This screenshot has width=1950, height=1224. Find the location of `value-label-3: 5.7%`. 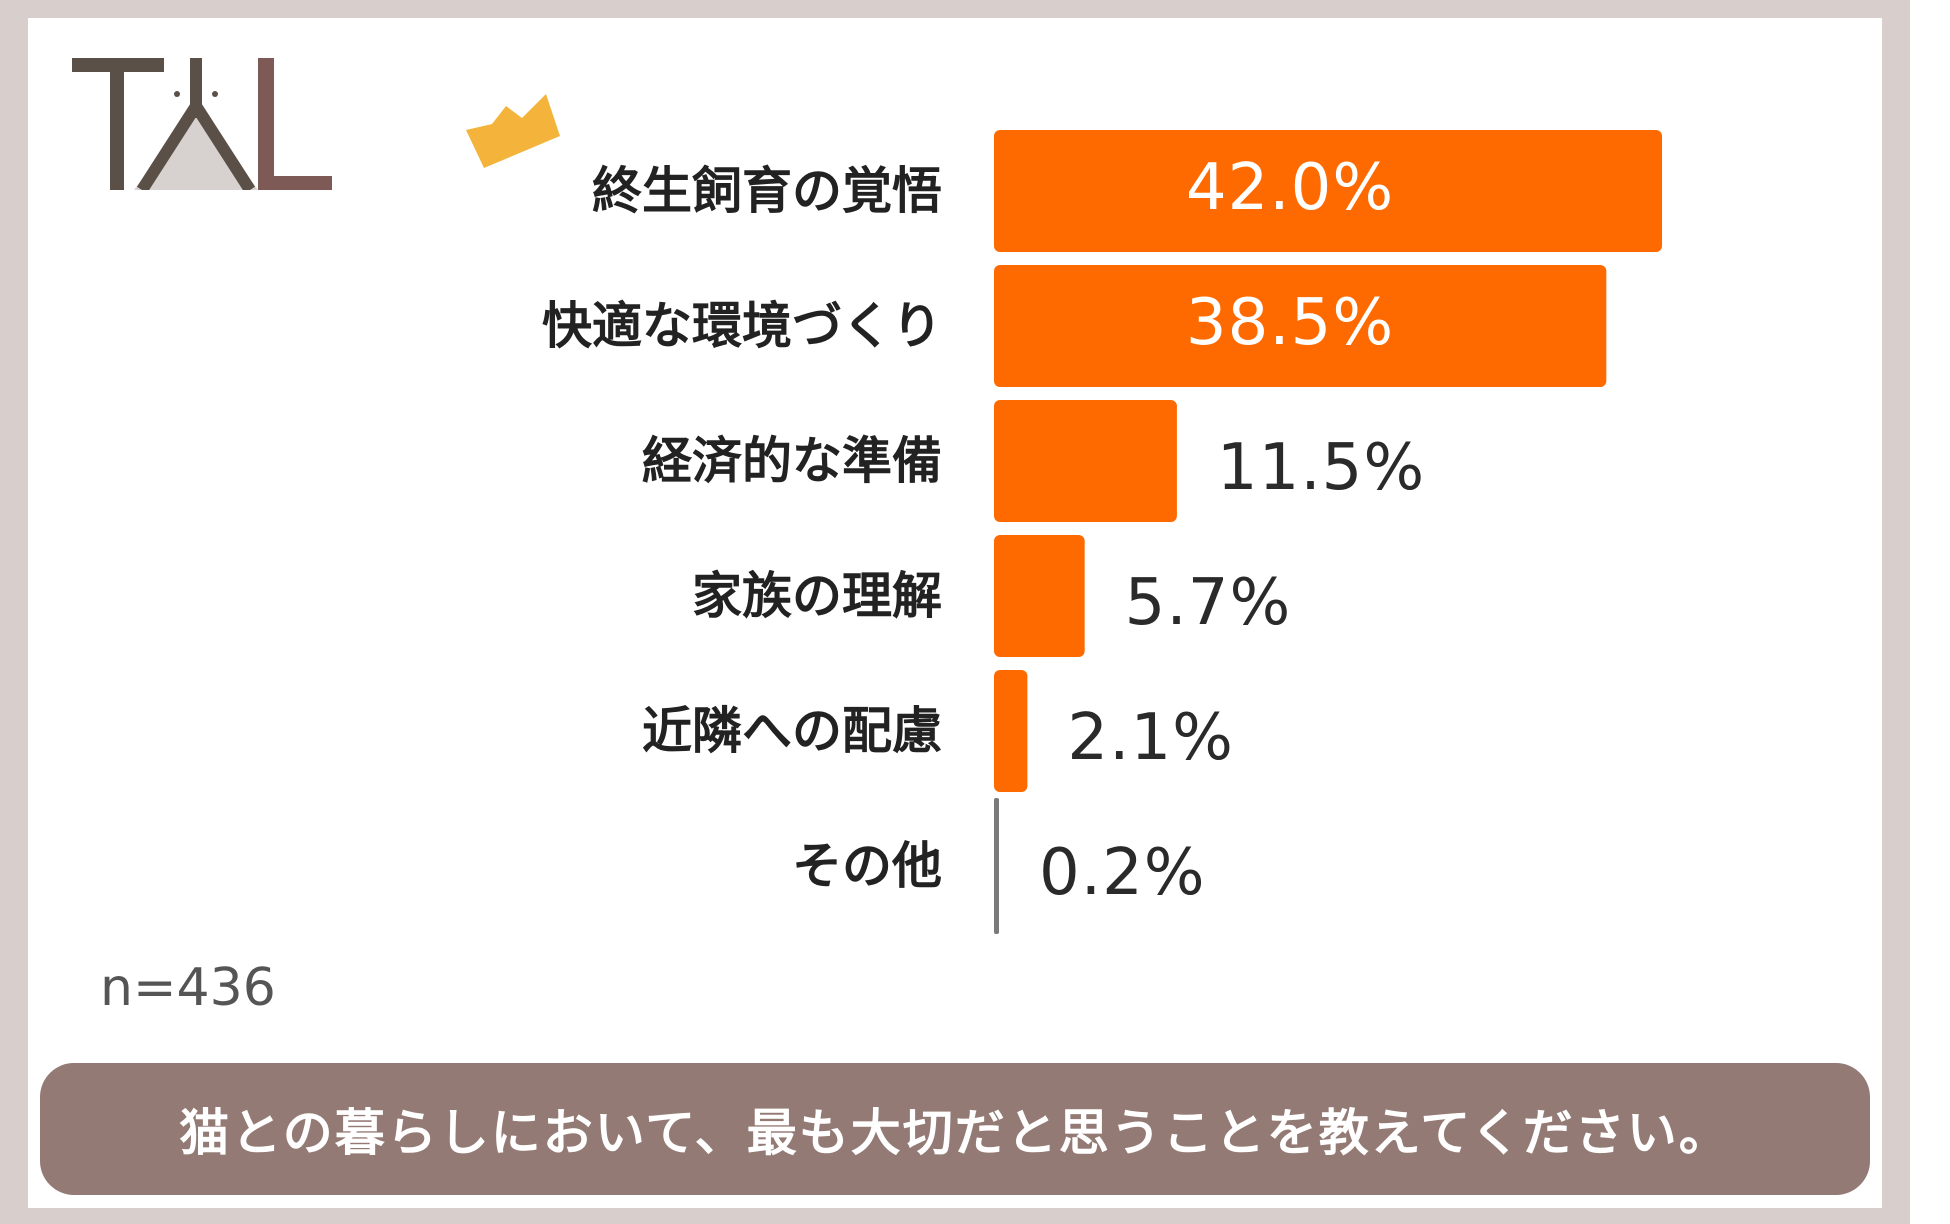

value-label-3: 5.7% is located at coordinates (1208, 603).